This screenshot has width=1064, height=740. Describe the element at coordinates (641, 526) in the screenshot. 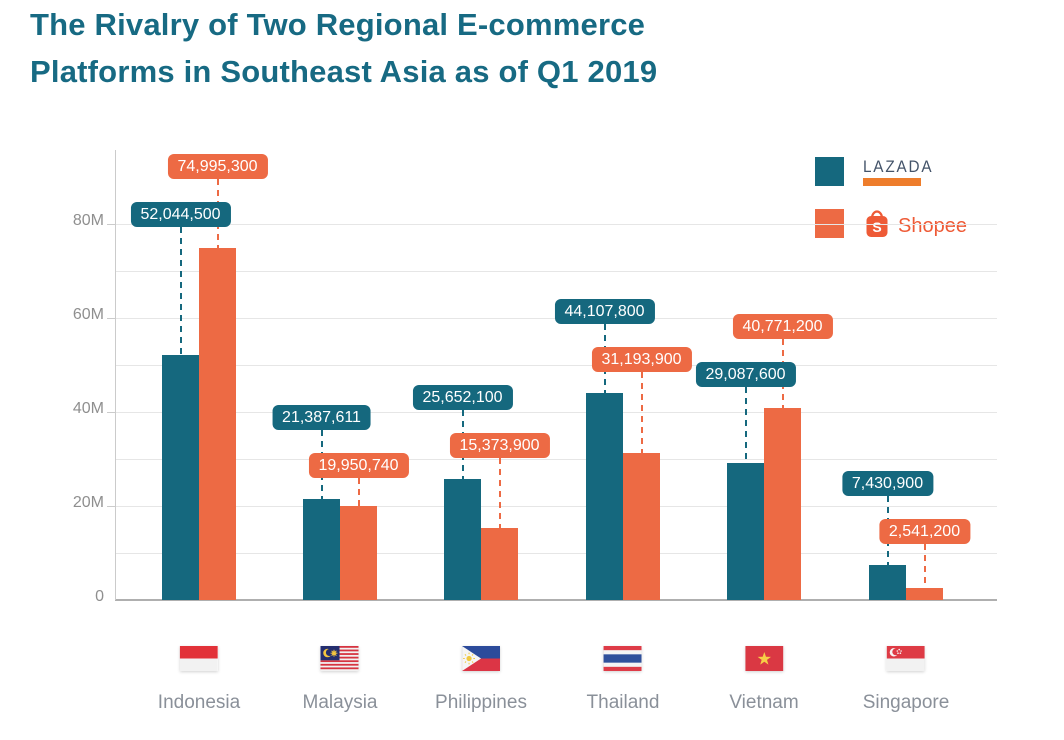

I see `bar-shopee-thailand` at that location.